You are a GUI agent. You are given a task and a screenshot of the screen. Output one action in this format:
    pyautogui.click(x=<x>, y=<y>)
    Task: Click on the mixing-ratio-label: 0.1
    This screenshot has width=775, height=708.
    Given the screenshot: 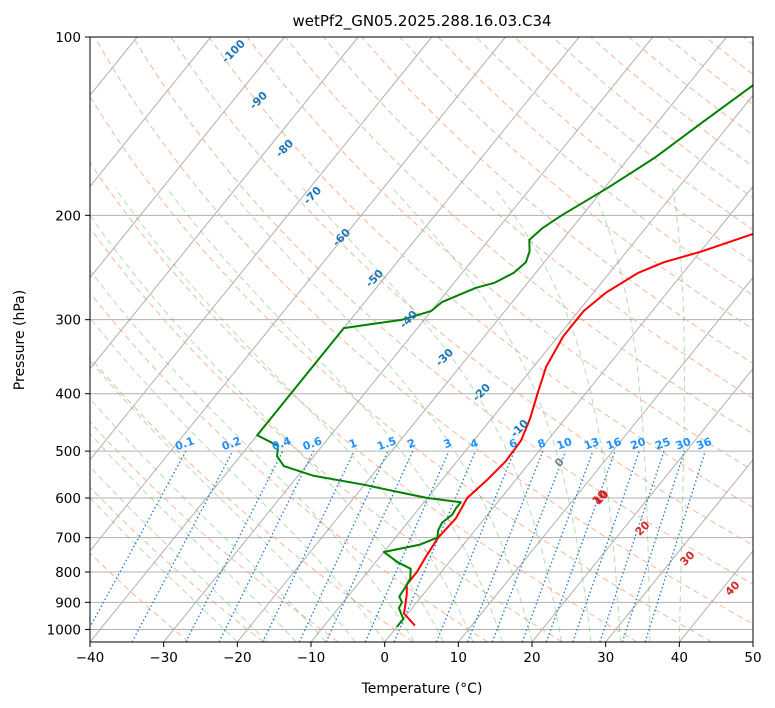 What is the action you would take?
    pyautogui.click(x=184, y=443)
    